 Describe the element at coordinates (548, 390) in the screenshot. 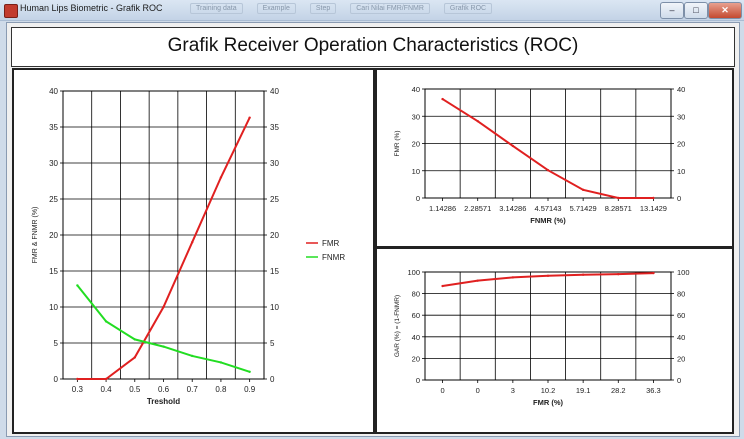

I see `x-tick-label: 10.2` at that location.